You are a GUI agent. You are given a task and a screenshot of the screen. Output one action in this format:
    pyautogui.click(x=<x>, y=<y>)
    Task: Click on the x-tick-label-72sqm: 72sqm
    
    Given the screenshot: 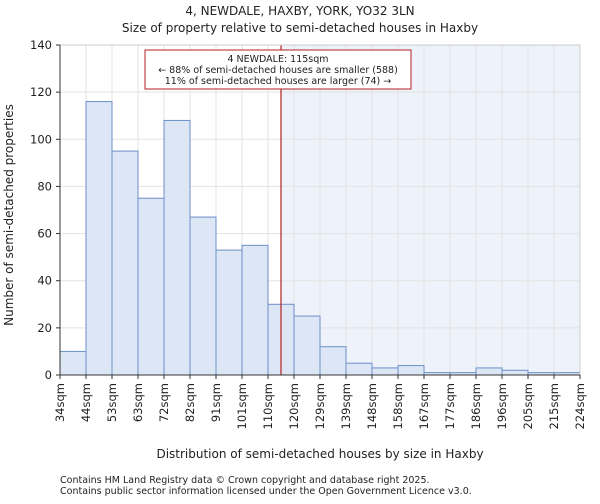 What is the action you would take?
    pyautogui.click(x=164, y=402)
    